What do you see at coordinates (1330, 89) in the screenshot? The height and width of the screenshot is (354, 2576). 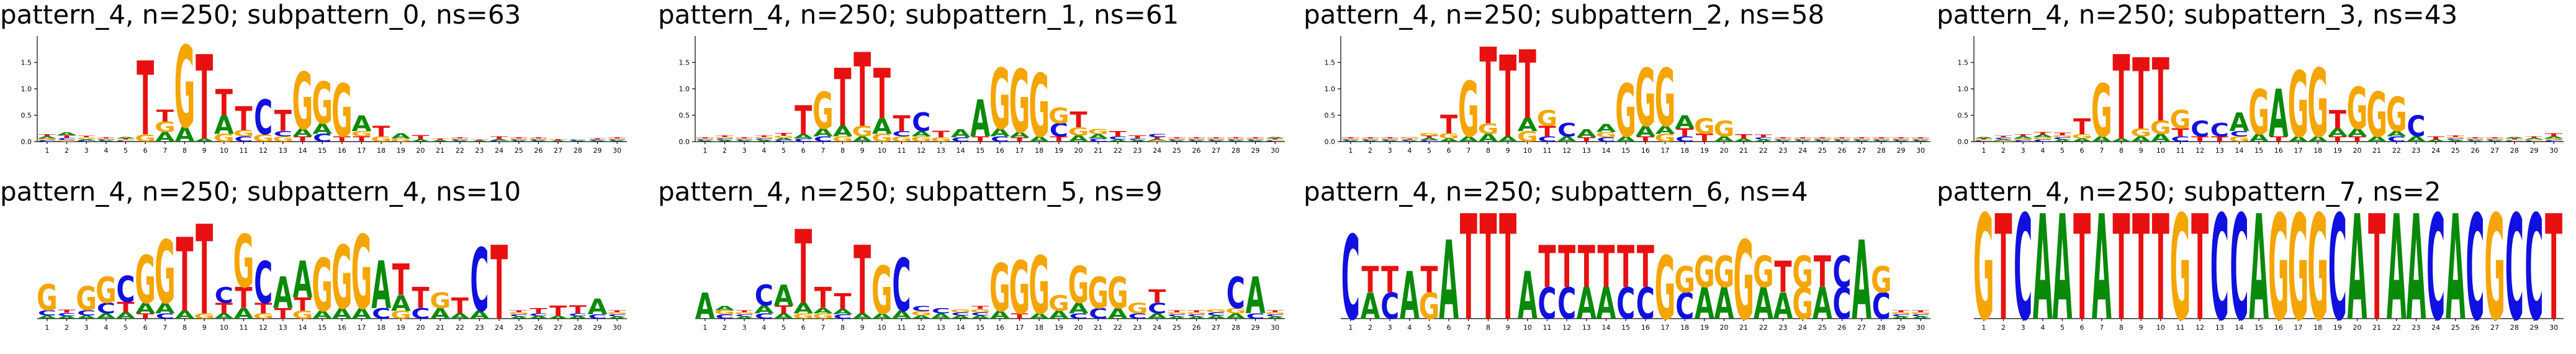 I see `y-tick-label: 1.0` at bounding box center [1330, 89].